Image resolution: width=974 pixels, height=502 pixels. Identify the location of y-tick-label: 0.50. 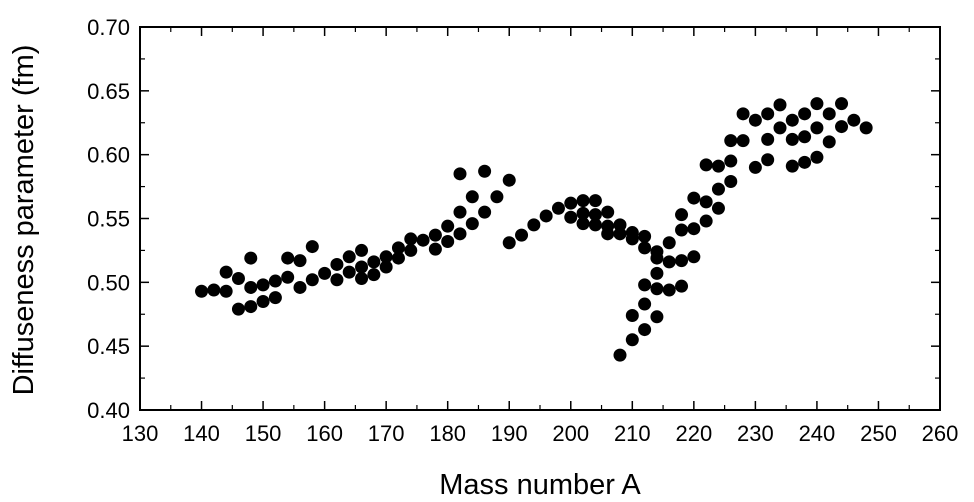
(108, 282).